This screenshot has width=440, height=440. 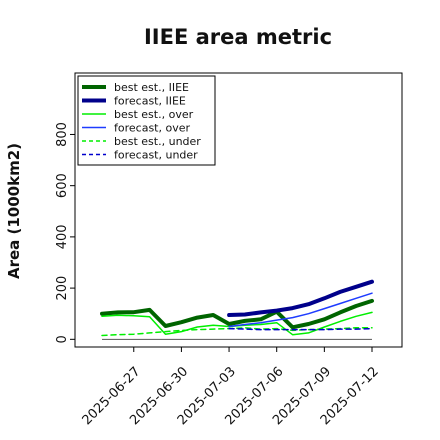 I want to click on series-layer, so click(x=237, y=308).